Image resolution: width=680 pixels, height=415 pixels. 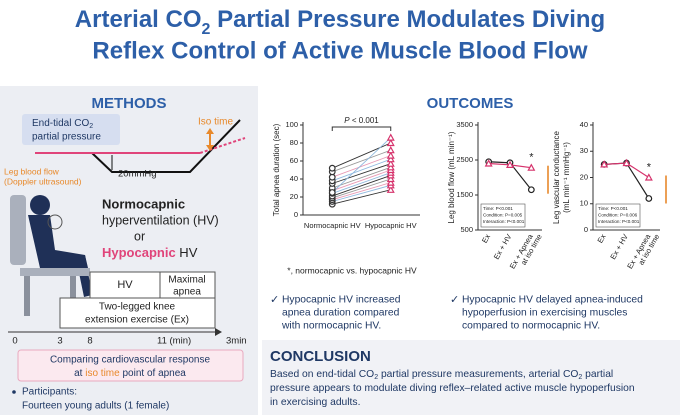 I want to click on leg-flow-label: (Doppler ultrasound), so click(x=43, y=181).